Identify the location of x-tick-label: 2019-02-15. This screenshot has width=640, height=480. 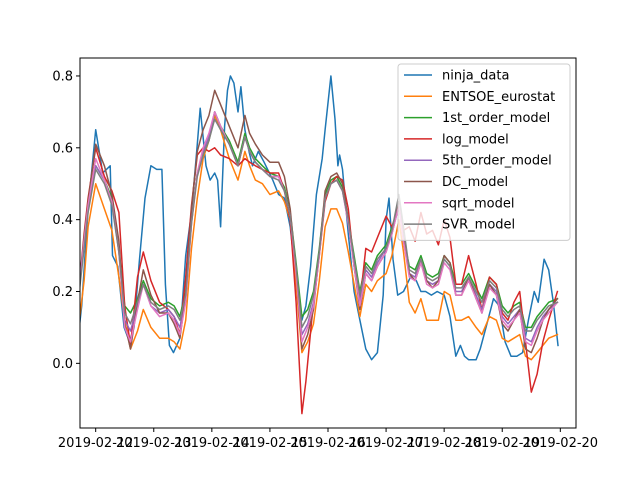
(270, 443).